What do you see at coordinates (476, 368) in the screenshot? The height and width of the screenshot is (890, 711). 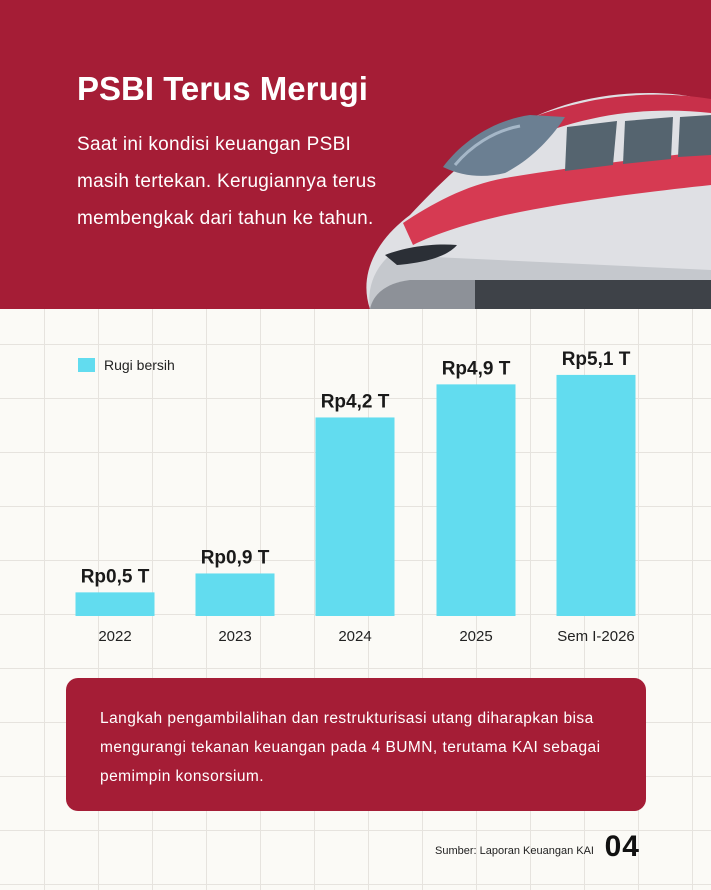 I see `data-label: Rp4,9 T` at bounding box center [476, 368].